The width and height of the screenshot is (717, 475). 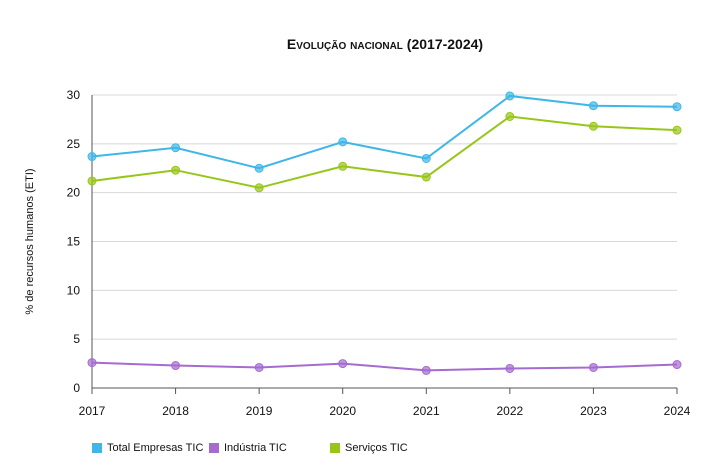 I want to click on y-tick-label: 30, so click(x=74, y=95).